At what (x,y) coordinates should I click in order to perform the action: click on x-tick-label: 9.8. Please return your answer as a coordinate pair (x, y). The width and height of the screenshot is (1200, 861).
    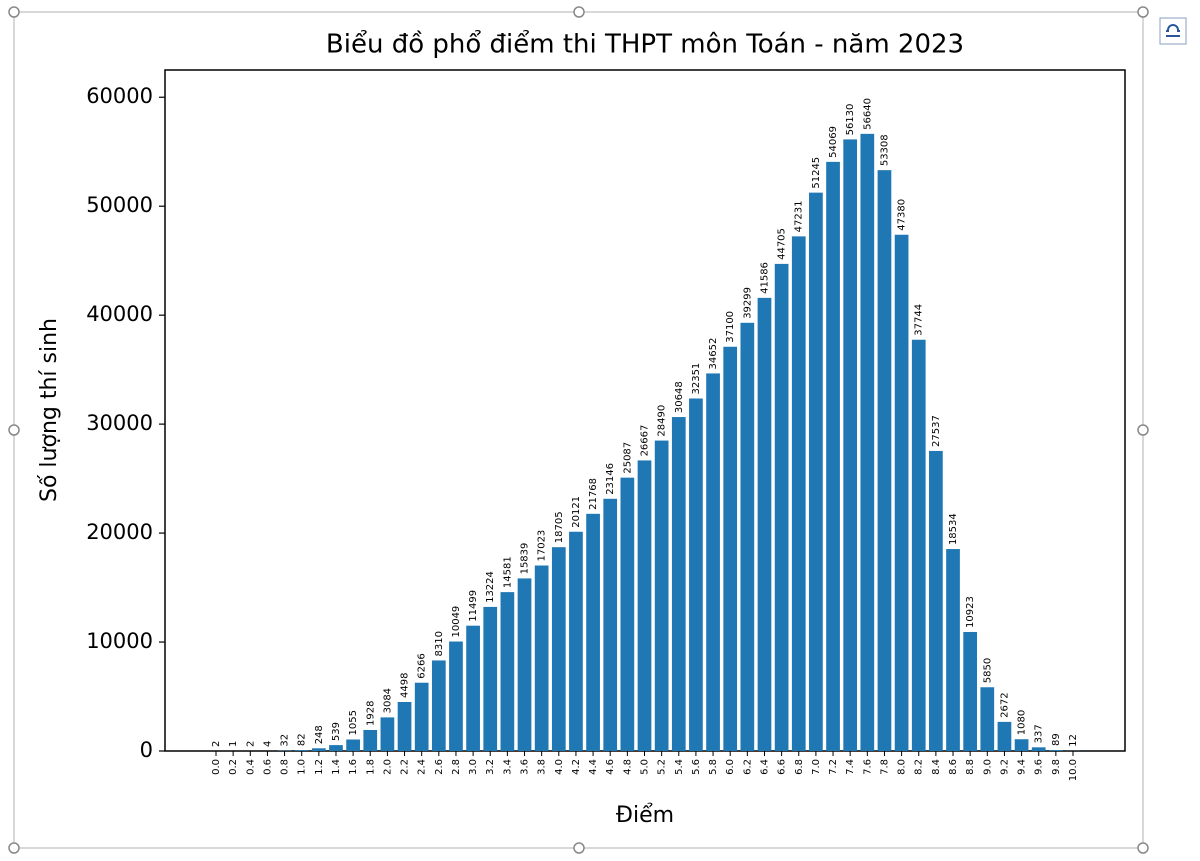
    Looking at the image, I should click on (1056, 767).